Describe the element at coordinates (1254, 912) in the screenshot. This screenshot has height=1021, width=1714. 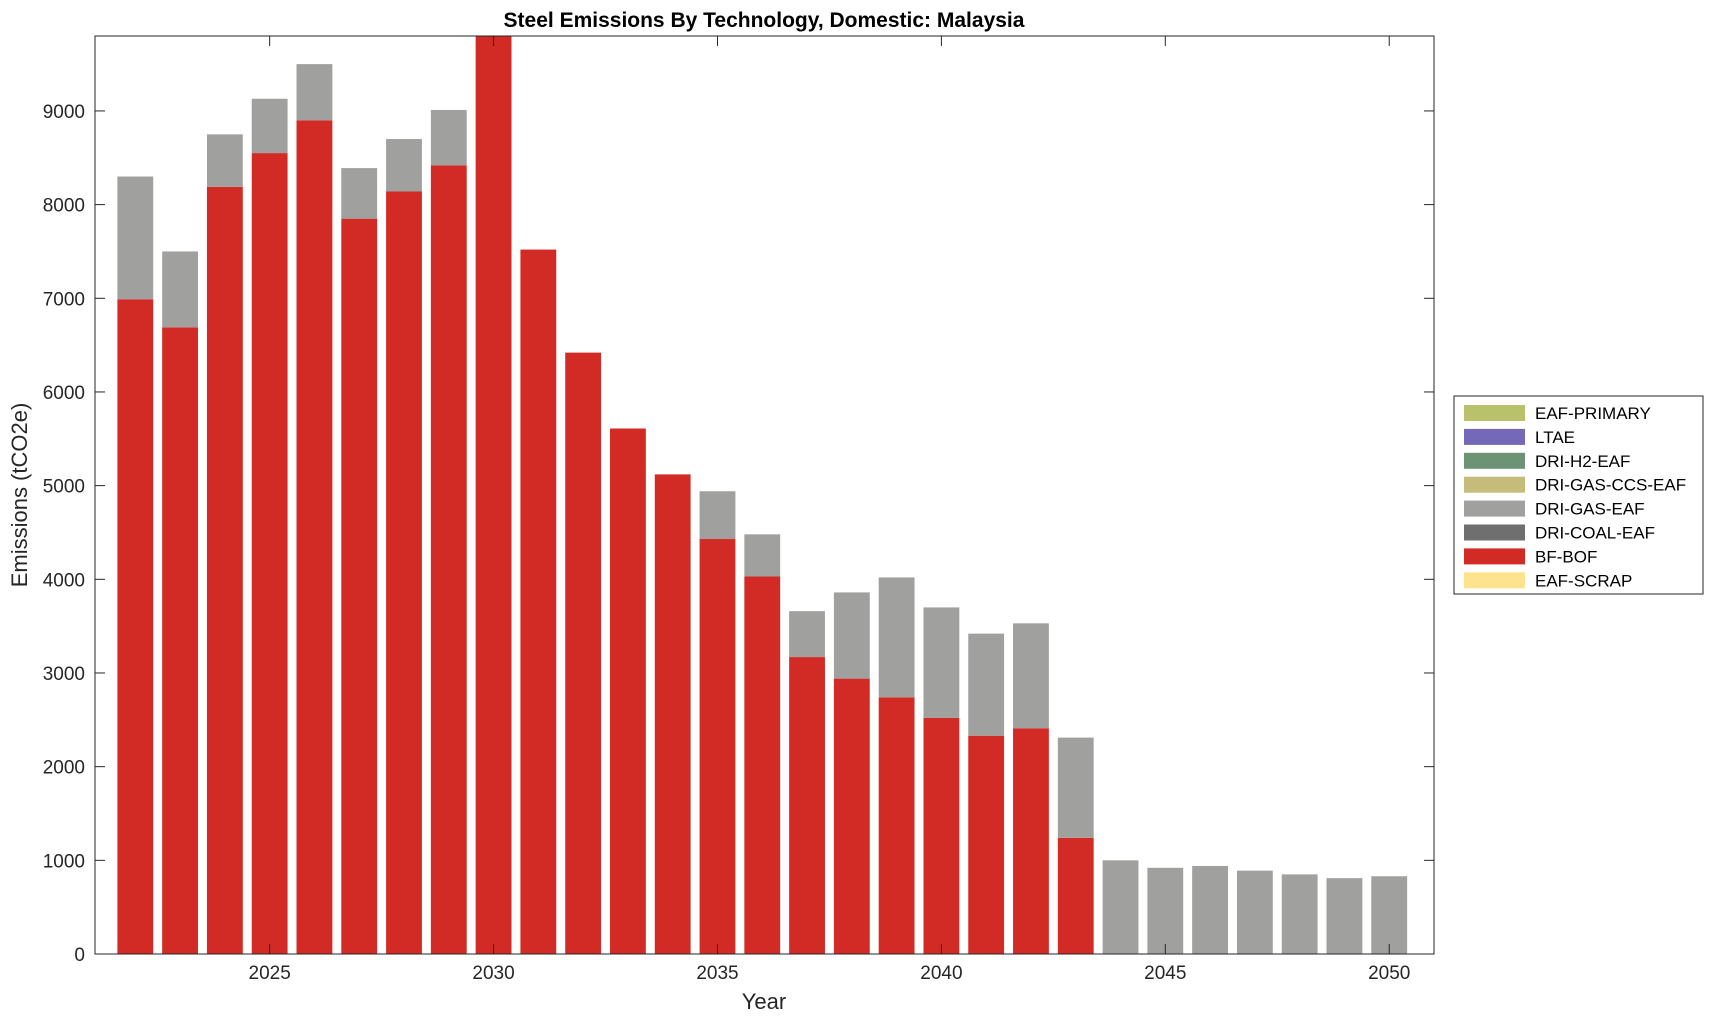
I see `bar-dri-gas-eaf-2047` at that location.